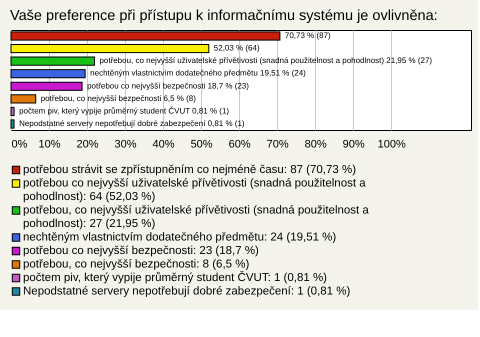  What do you see at coordinates (125, 144) in the screenshot?
I see `x-tick-label: 30%` at bounding box center [125, 144].